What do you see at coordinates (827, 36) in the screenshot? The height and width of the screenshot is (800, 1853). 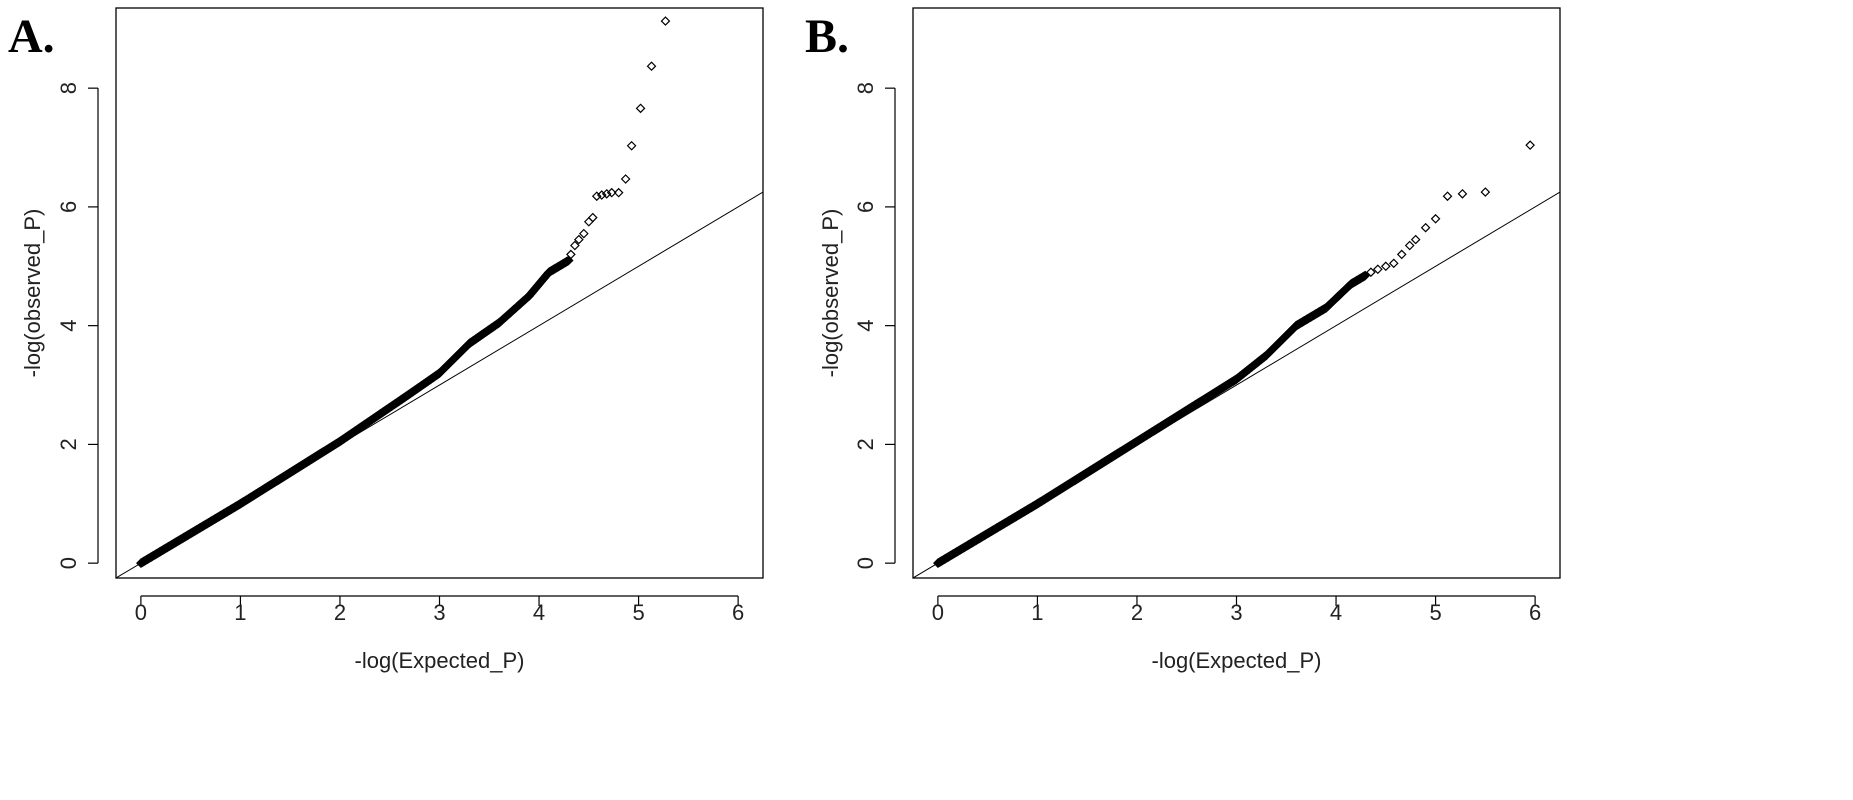 I see `panel-label: B.` at bounding box center [827, 36].